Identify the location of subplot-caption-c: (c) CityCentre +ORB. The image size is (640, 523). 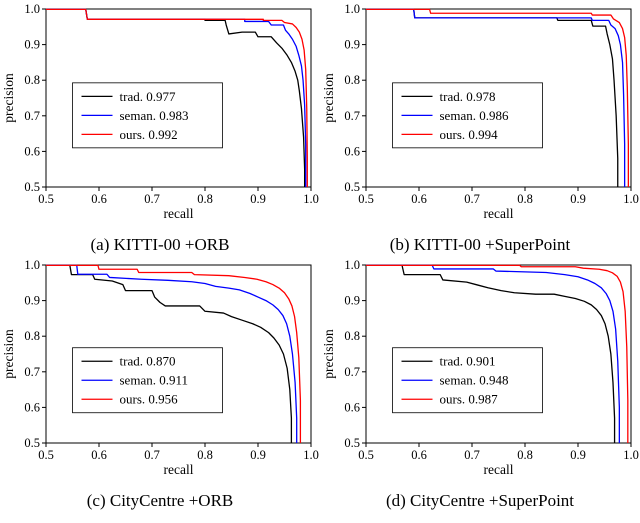
(160, 500).